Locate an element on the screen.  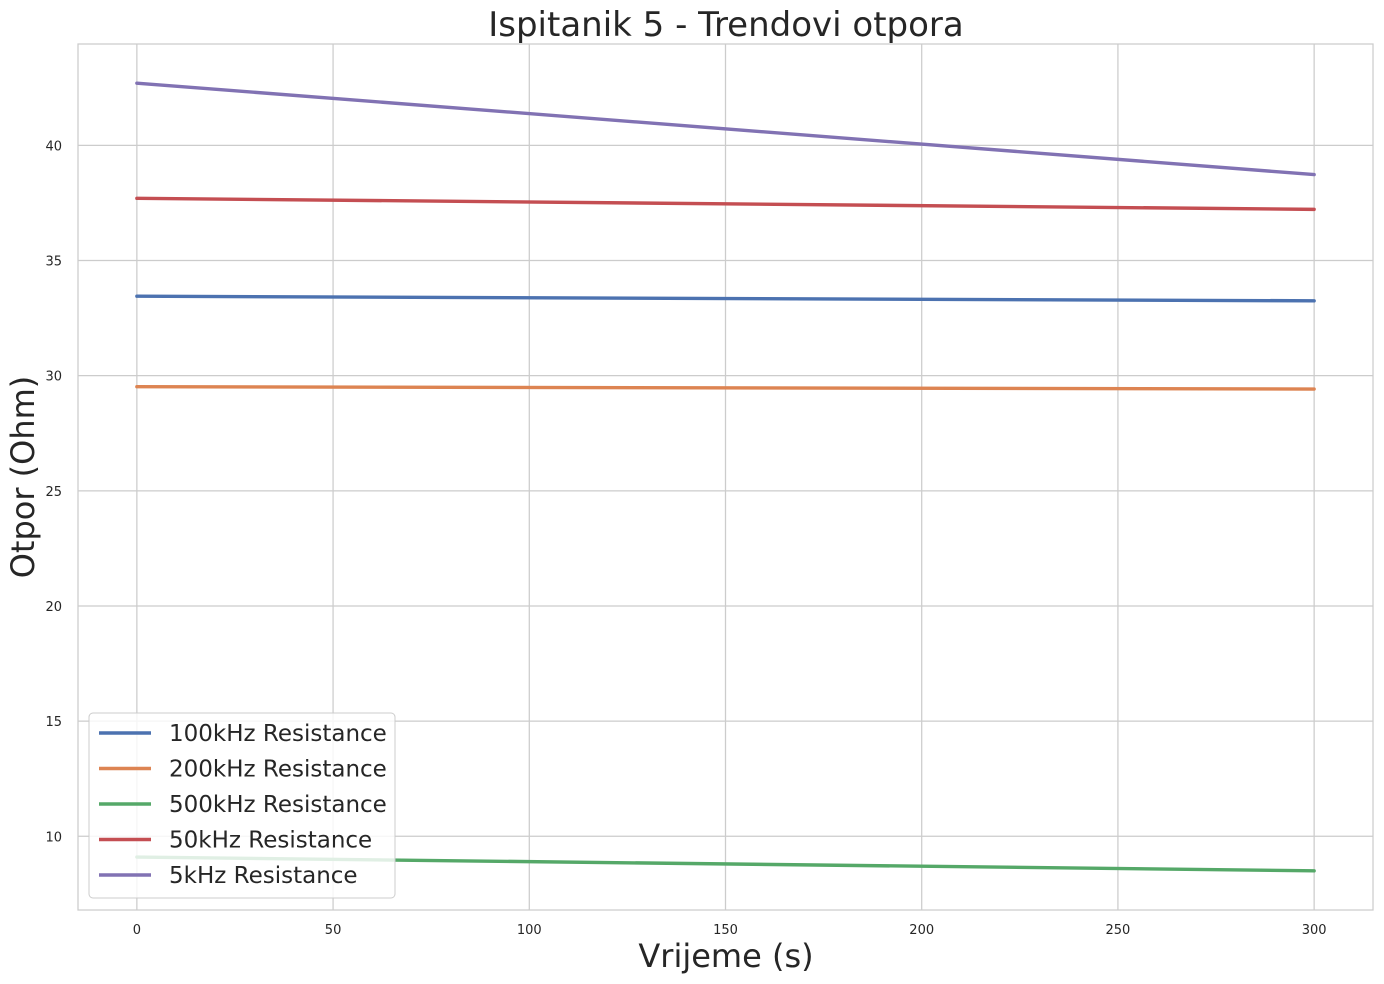
x-tick-label: 0 is located at coordinates (137, 930).